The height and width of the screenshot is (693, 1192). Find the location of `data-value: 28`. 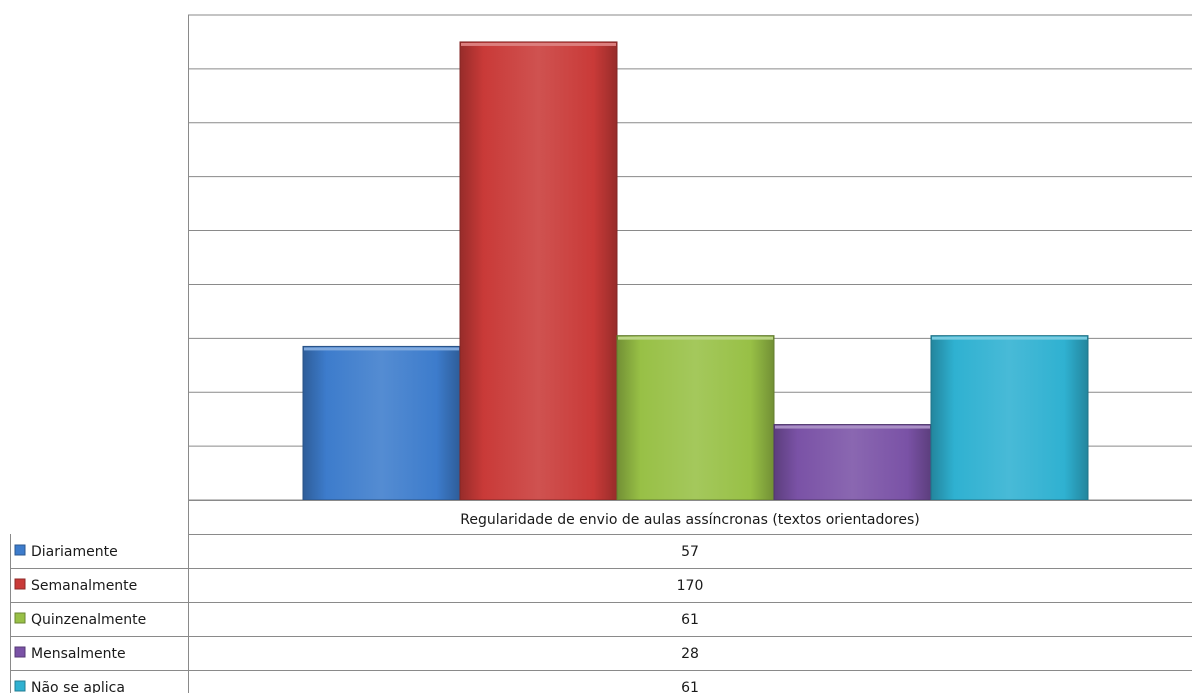

data-value: 28 is located at coordinates (690, 654).